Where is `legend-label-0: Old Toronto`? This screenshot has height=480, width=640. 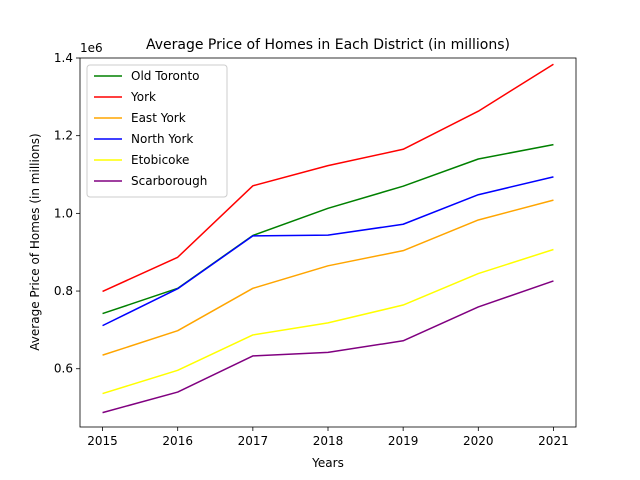 legend-label-0: Old Toronto is located at coordinates (165, 76).